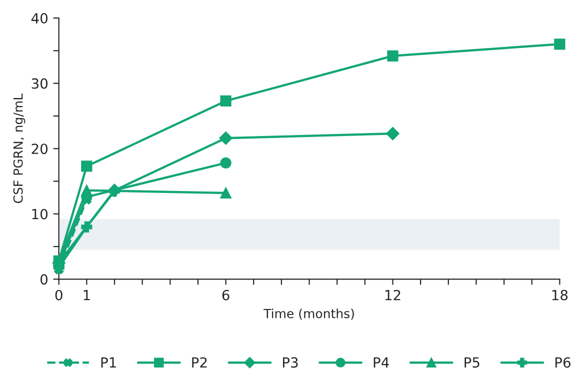  I want to click on y-tick-label: 40, so click(39, 18).